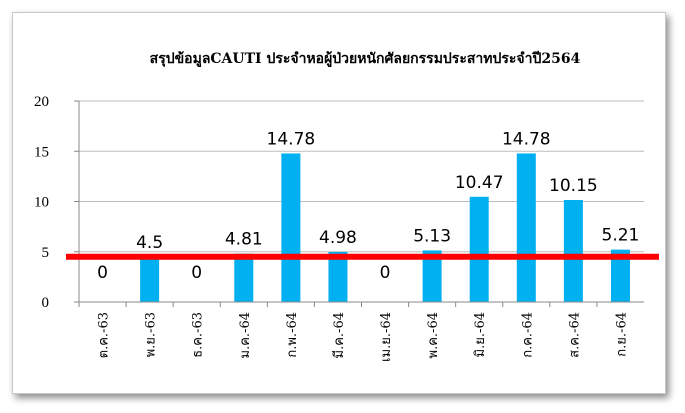  I want to click on x-tick-label: ม.ค.-64, so click(245, 335).